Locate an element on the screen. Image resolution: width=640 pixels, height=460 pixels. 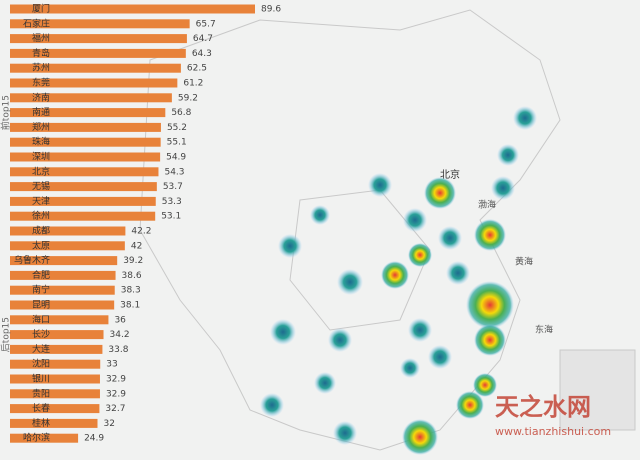
value-label: 55.1 is located at coordinates (177, 143).